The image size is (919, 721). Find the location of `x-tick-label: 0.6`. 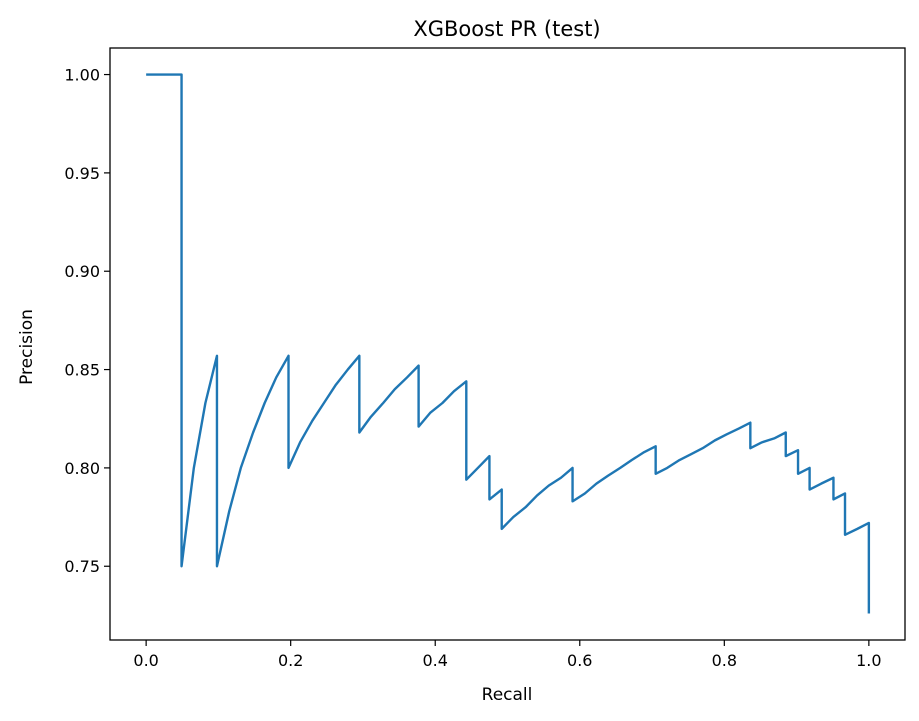

x-tick-label: 0.6 is located at coordinates (579, 660).